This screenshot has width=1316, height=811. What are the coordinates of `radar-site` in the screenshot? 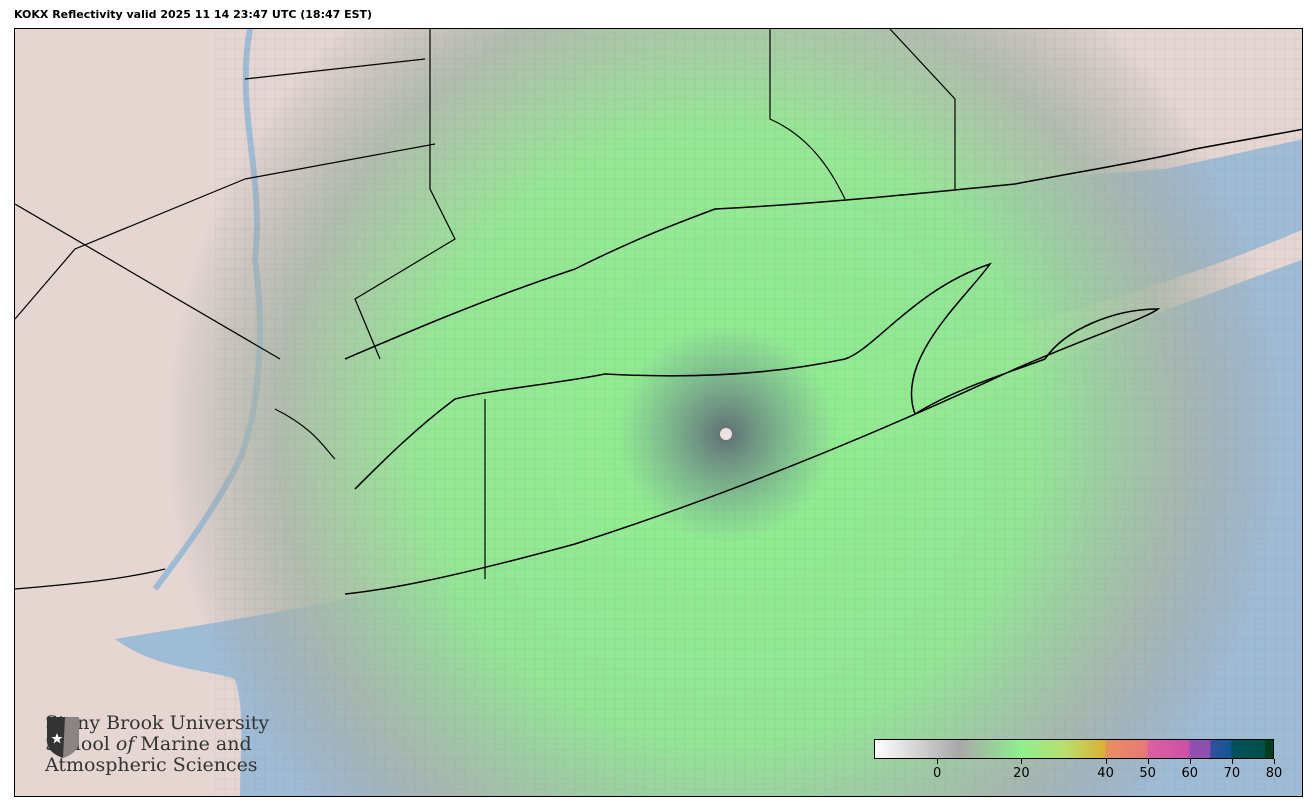 It's located at (726, 434).